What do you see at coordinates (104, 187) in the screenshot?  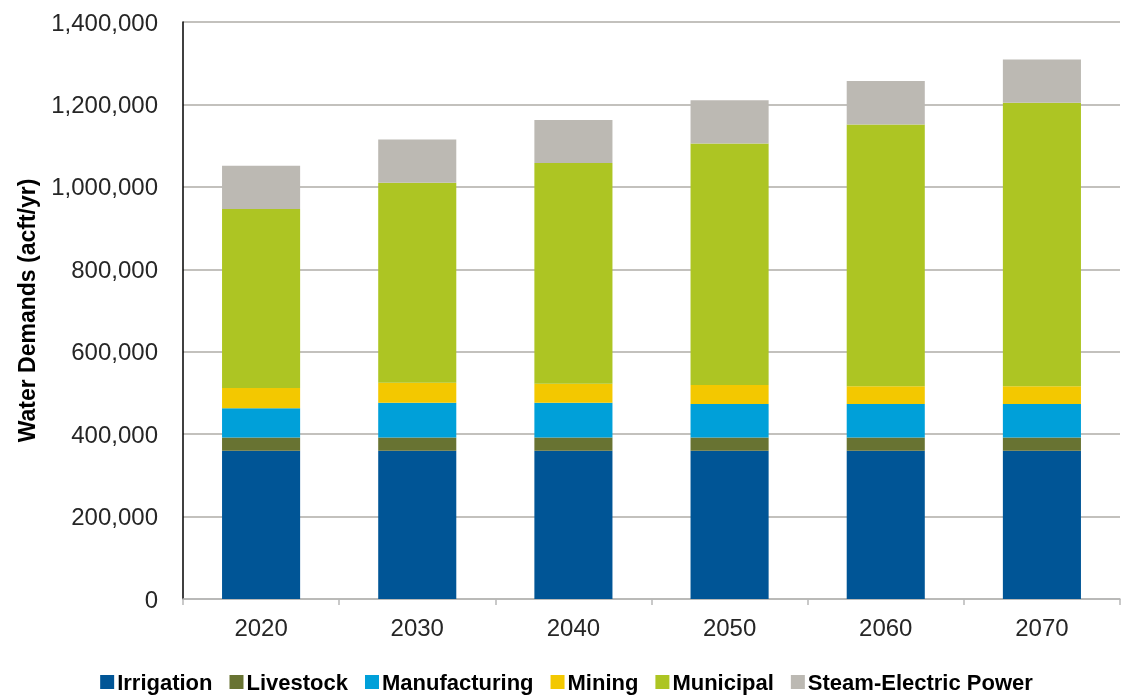 I see `y-tick-label: 1,000,000` at bounding box center [104, 187].